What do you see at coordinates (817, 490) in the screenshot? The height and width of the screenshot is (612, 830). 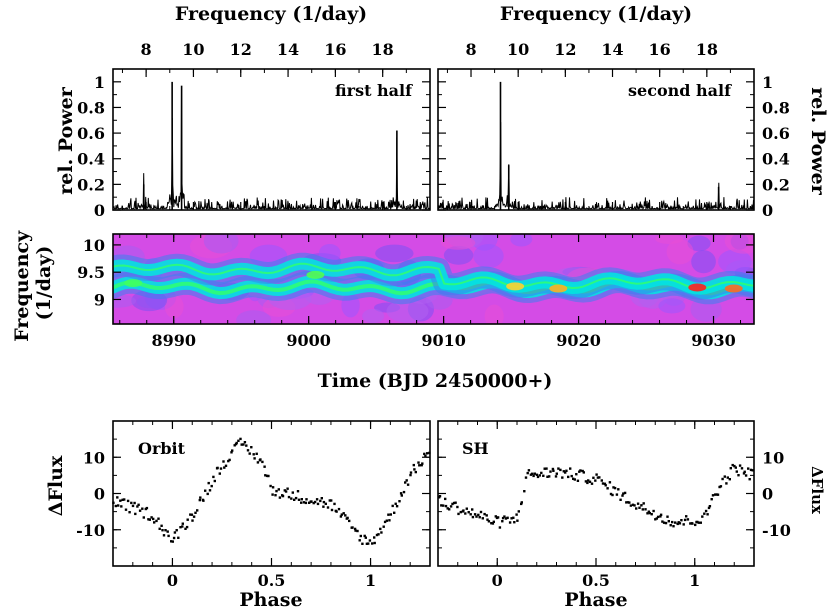 I see `y-axis-label: ΔFlux` at bounding box center [817, 490].